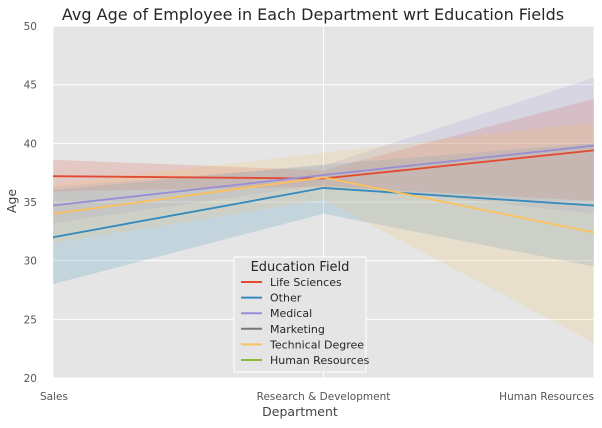 This screenshot has height=428, width=602. I want to click on y-tick-label: 20, so click(30, 379).